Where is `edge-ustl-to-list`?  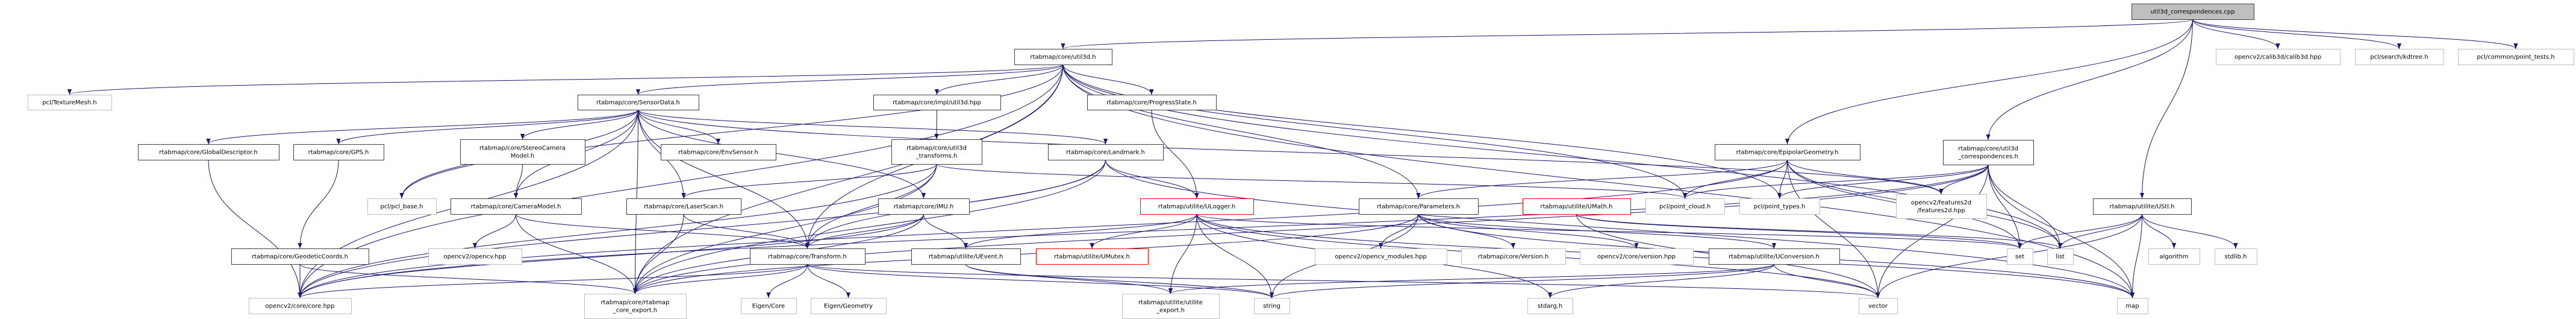
edge-ustl-to-list is located at coordinates (2099, 231).